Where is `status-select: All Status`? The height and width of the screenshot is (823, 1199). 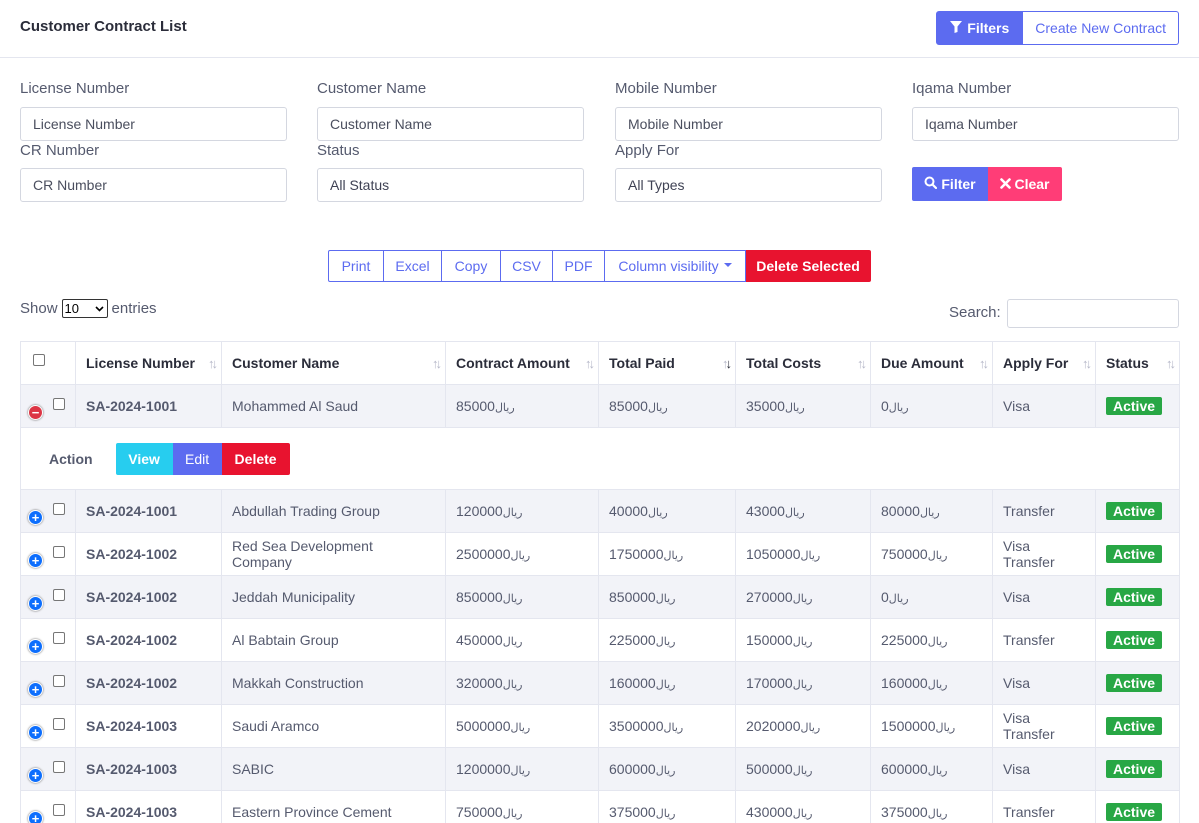 status-select: All Status is located at coordinates (450, 185).